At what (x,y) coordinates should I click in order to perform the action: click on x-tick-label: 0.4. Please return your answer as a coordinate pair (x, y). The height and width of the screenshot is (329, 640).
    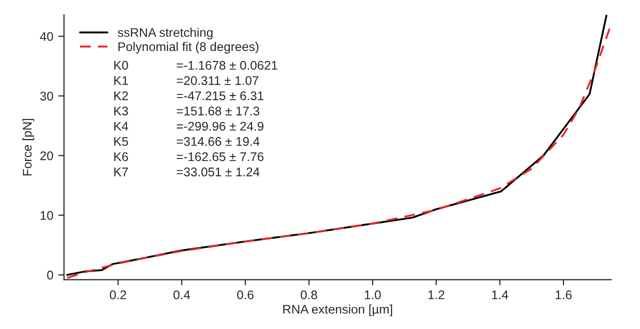
    Looking at the image, I should click on (182, 295).